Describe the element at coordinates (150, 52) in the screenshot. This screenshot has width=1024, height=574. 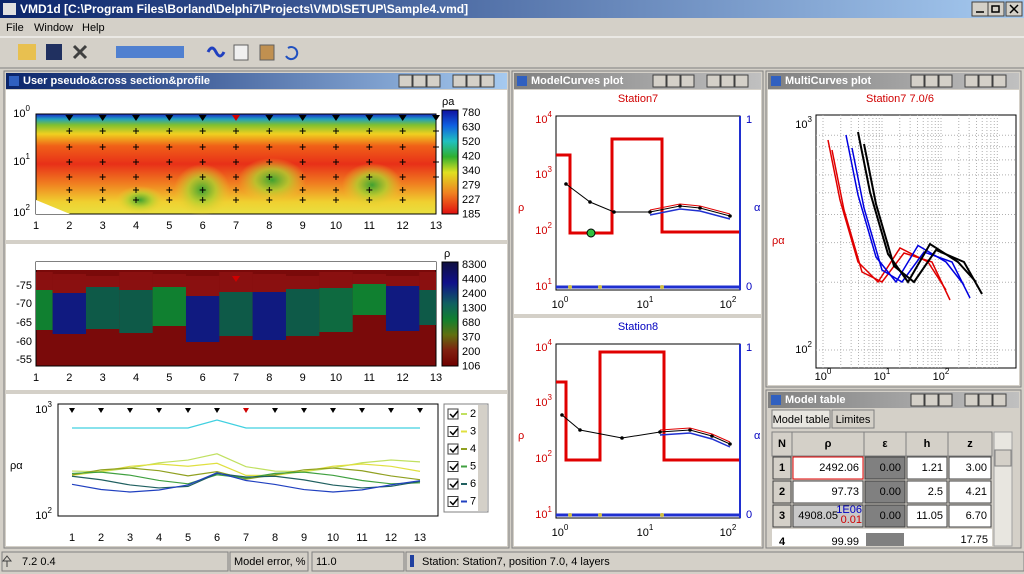
I see `layout-buttons` at that location.